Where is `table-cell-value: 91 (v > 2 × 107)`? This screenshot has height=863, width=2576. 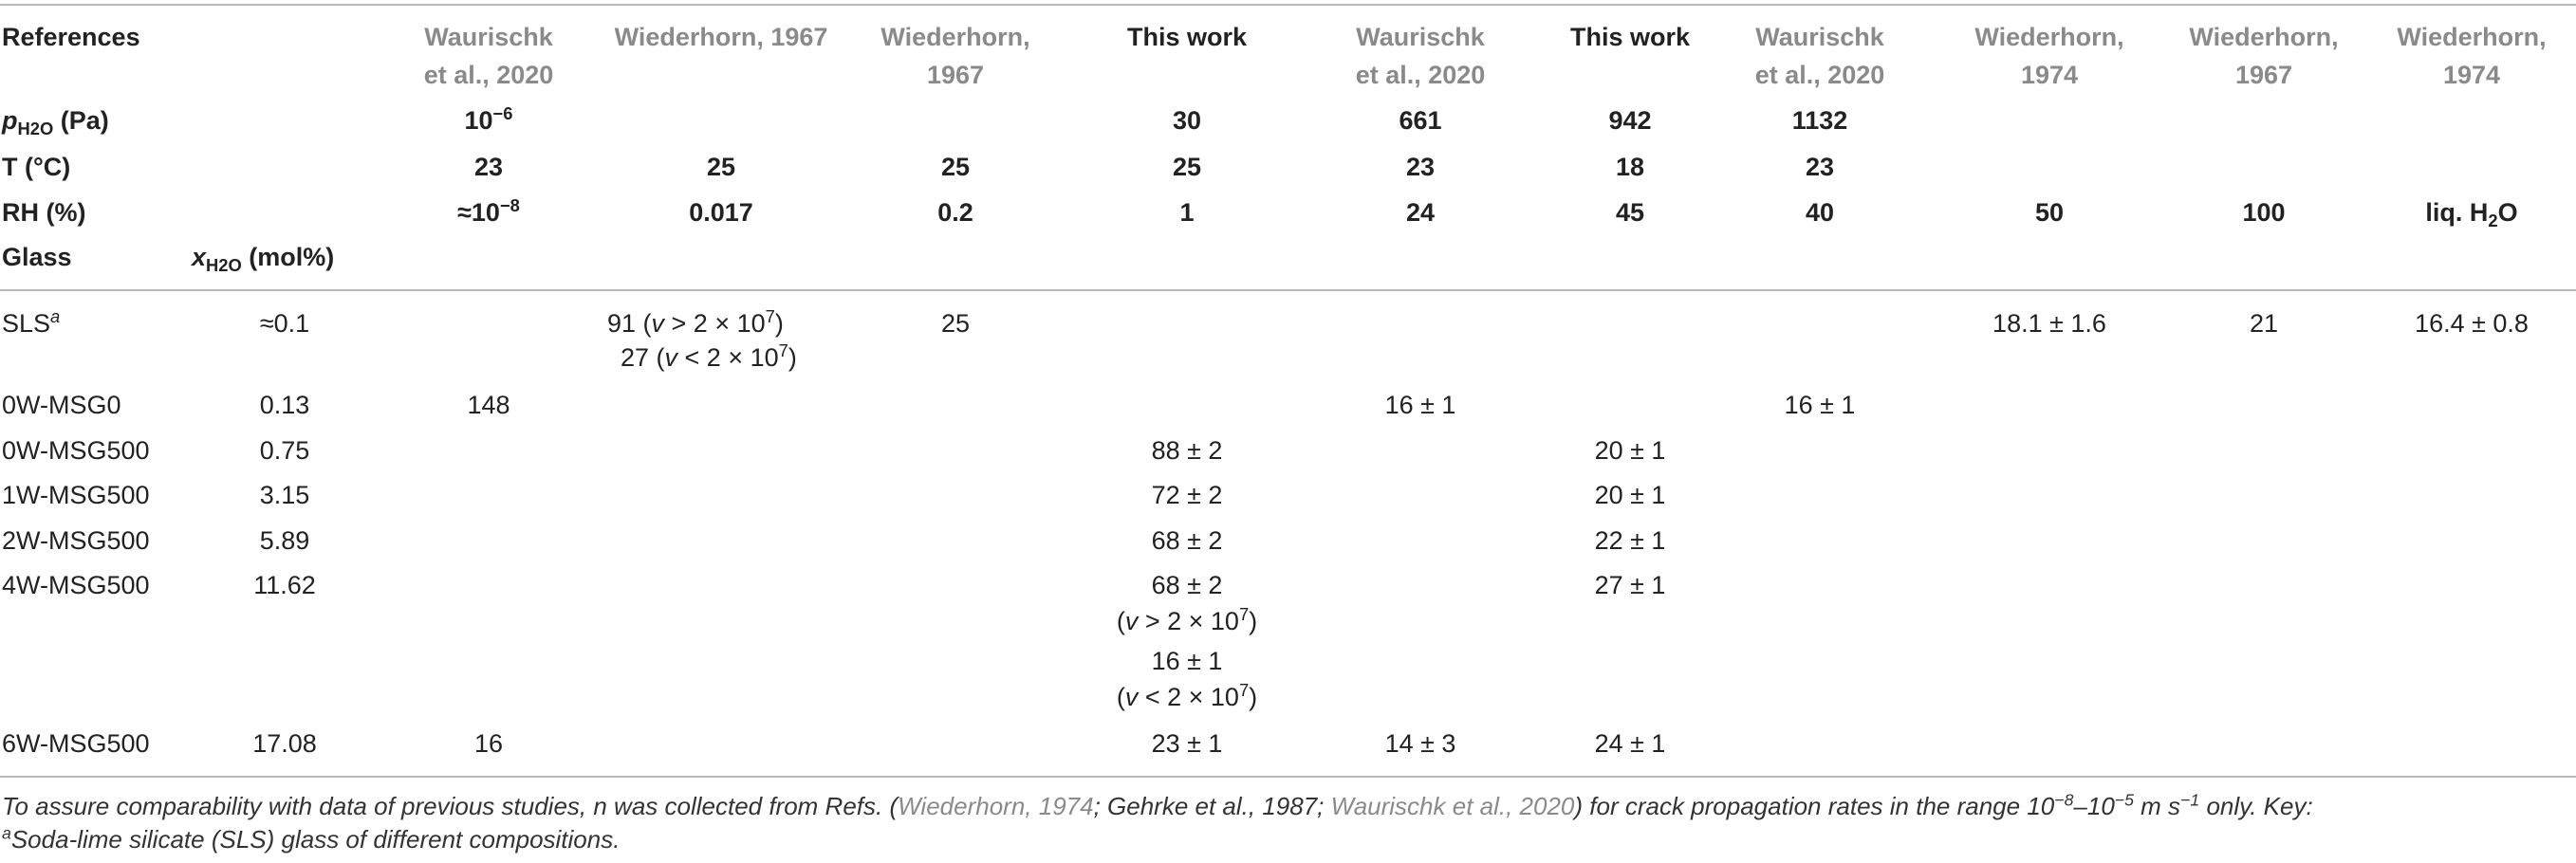 table-cell-value: 91 (v > 2 × 107) is located at coordinates (695, 321).